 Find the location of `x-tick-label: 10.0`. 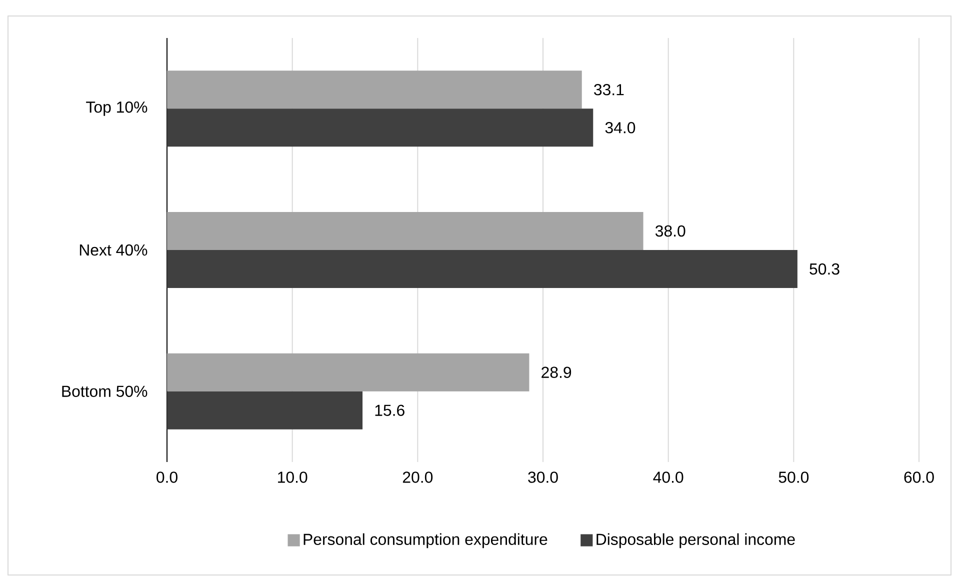

x-tick-label: 10.0 is located at coordinates (293, 477).